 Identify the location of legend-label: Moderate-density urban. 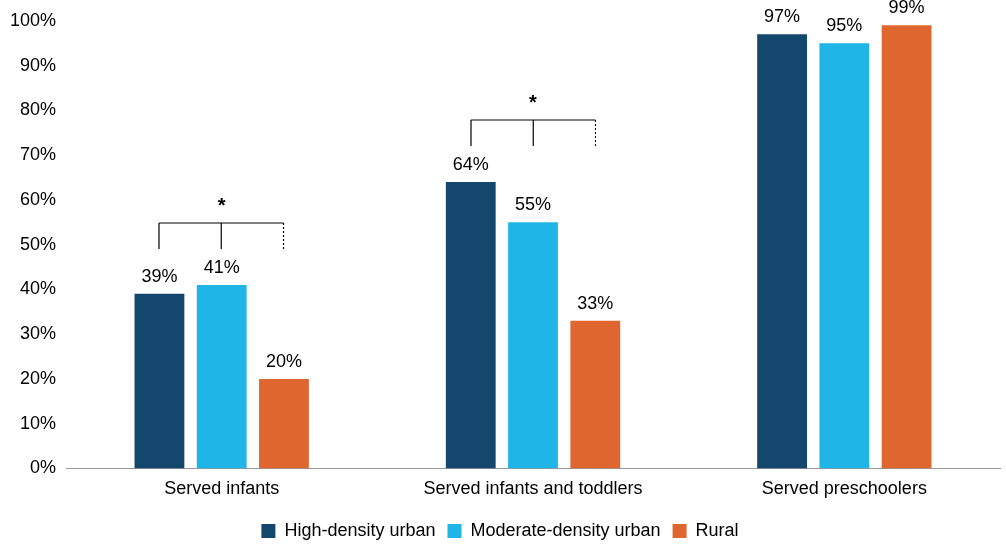
(565, 529).